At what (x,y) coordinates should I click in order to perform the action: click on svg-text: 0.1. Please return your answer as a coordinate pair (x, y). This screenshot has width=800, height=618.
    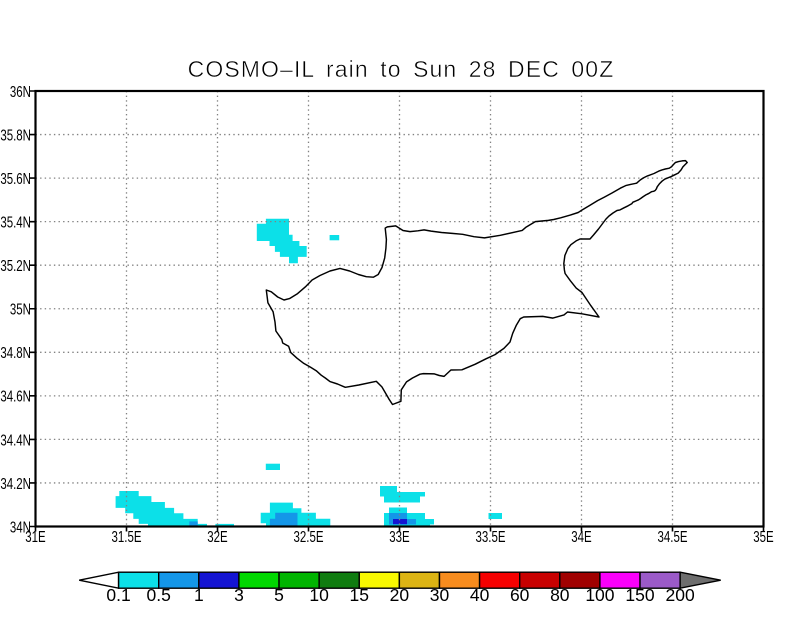
    Looking at the image, I should click on (118, 595).